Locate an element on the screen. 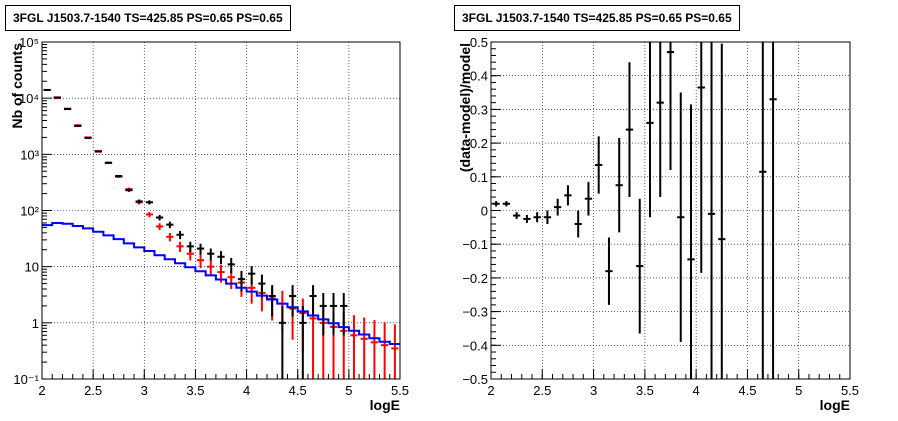 The image size is (898, 421). left-series-2-model-line is located at coordinates (221, 283).